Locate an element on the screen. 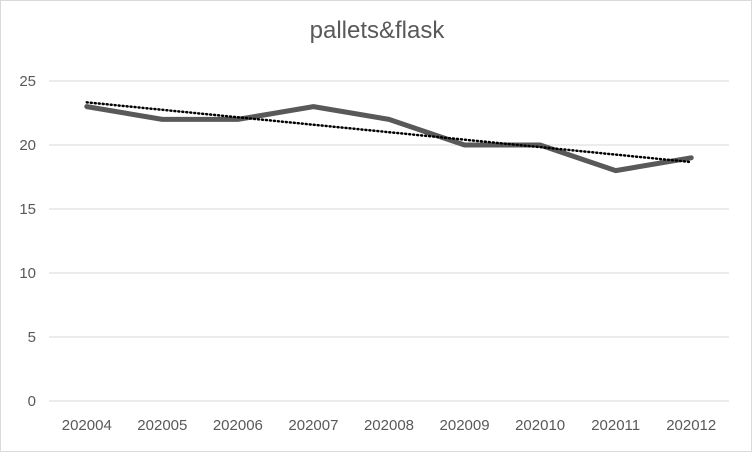  x-tick-label: 202008 is located at coordinates (389, 425).